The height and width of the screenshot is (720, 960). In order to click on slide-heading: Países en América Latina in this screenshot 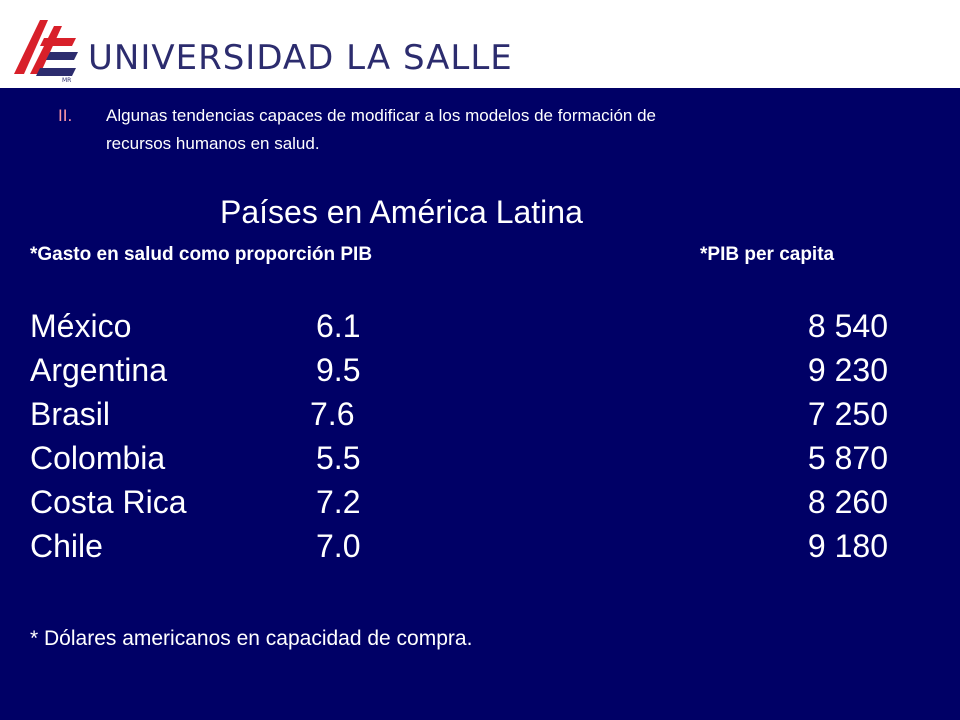, I will do `click(401, 212)`.